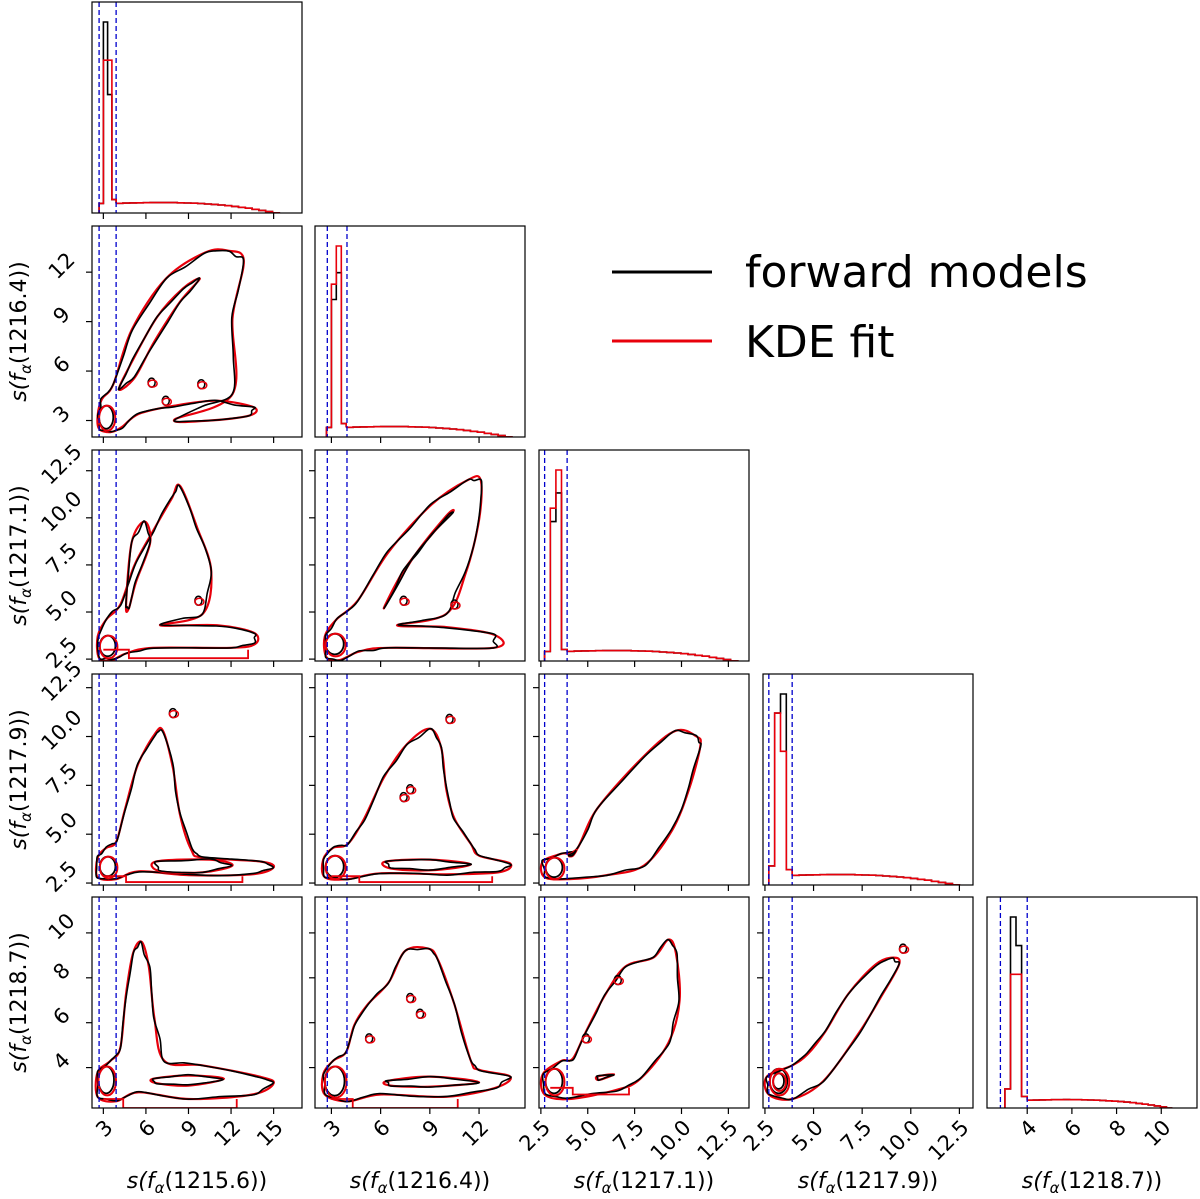 The width and height of the screenshot is (1200, 1199). I want to click on x-tick-label: 9, so click(431, 1128).